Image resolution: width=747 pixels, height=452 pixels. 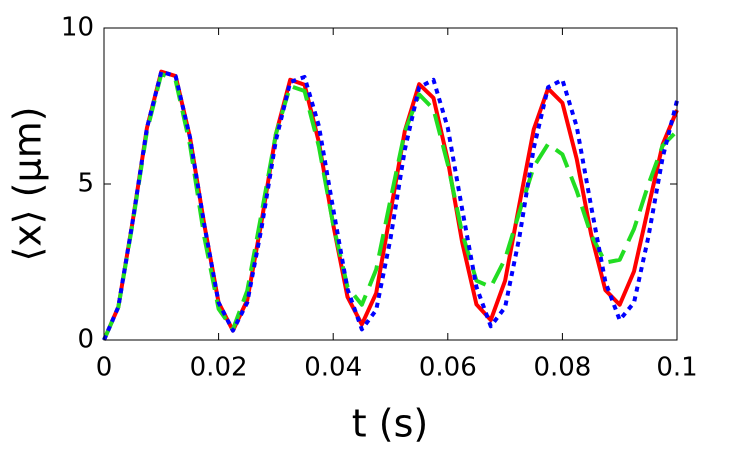 I want to click on x-axis-label: t (s), so click(x=390, y=424).